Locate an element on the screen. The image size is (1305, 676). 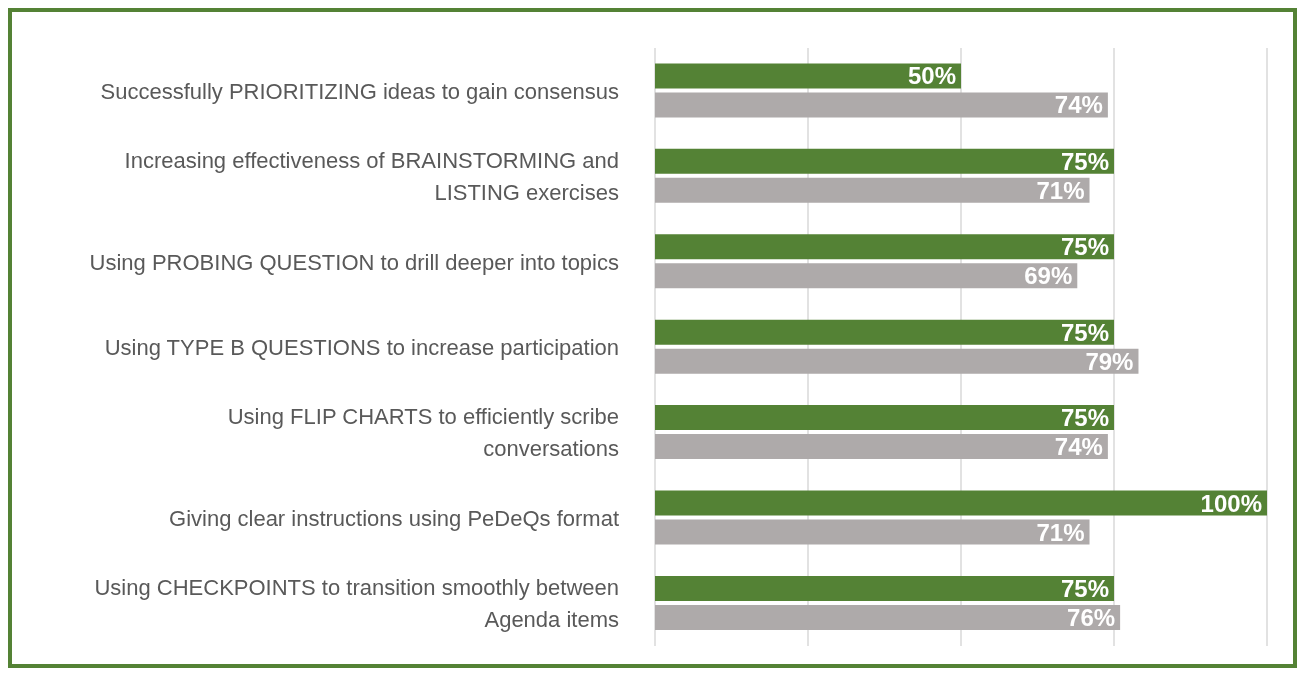
data-label: 76% is located at coordinates (1091, 617).